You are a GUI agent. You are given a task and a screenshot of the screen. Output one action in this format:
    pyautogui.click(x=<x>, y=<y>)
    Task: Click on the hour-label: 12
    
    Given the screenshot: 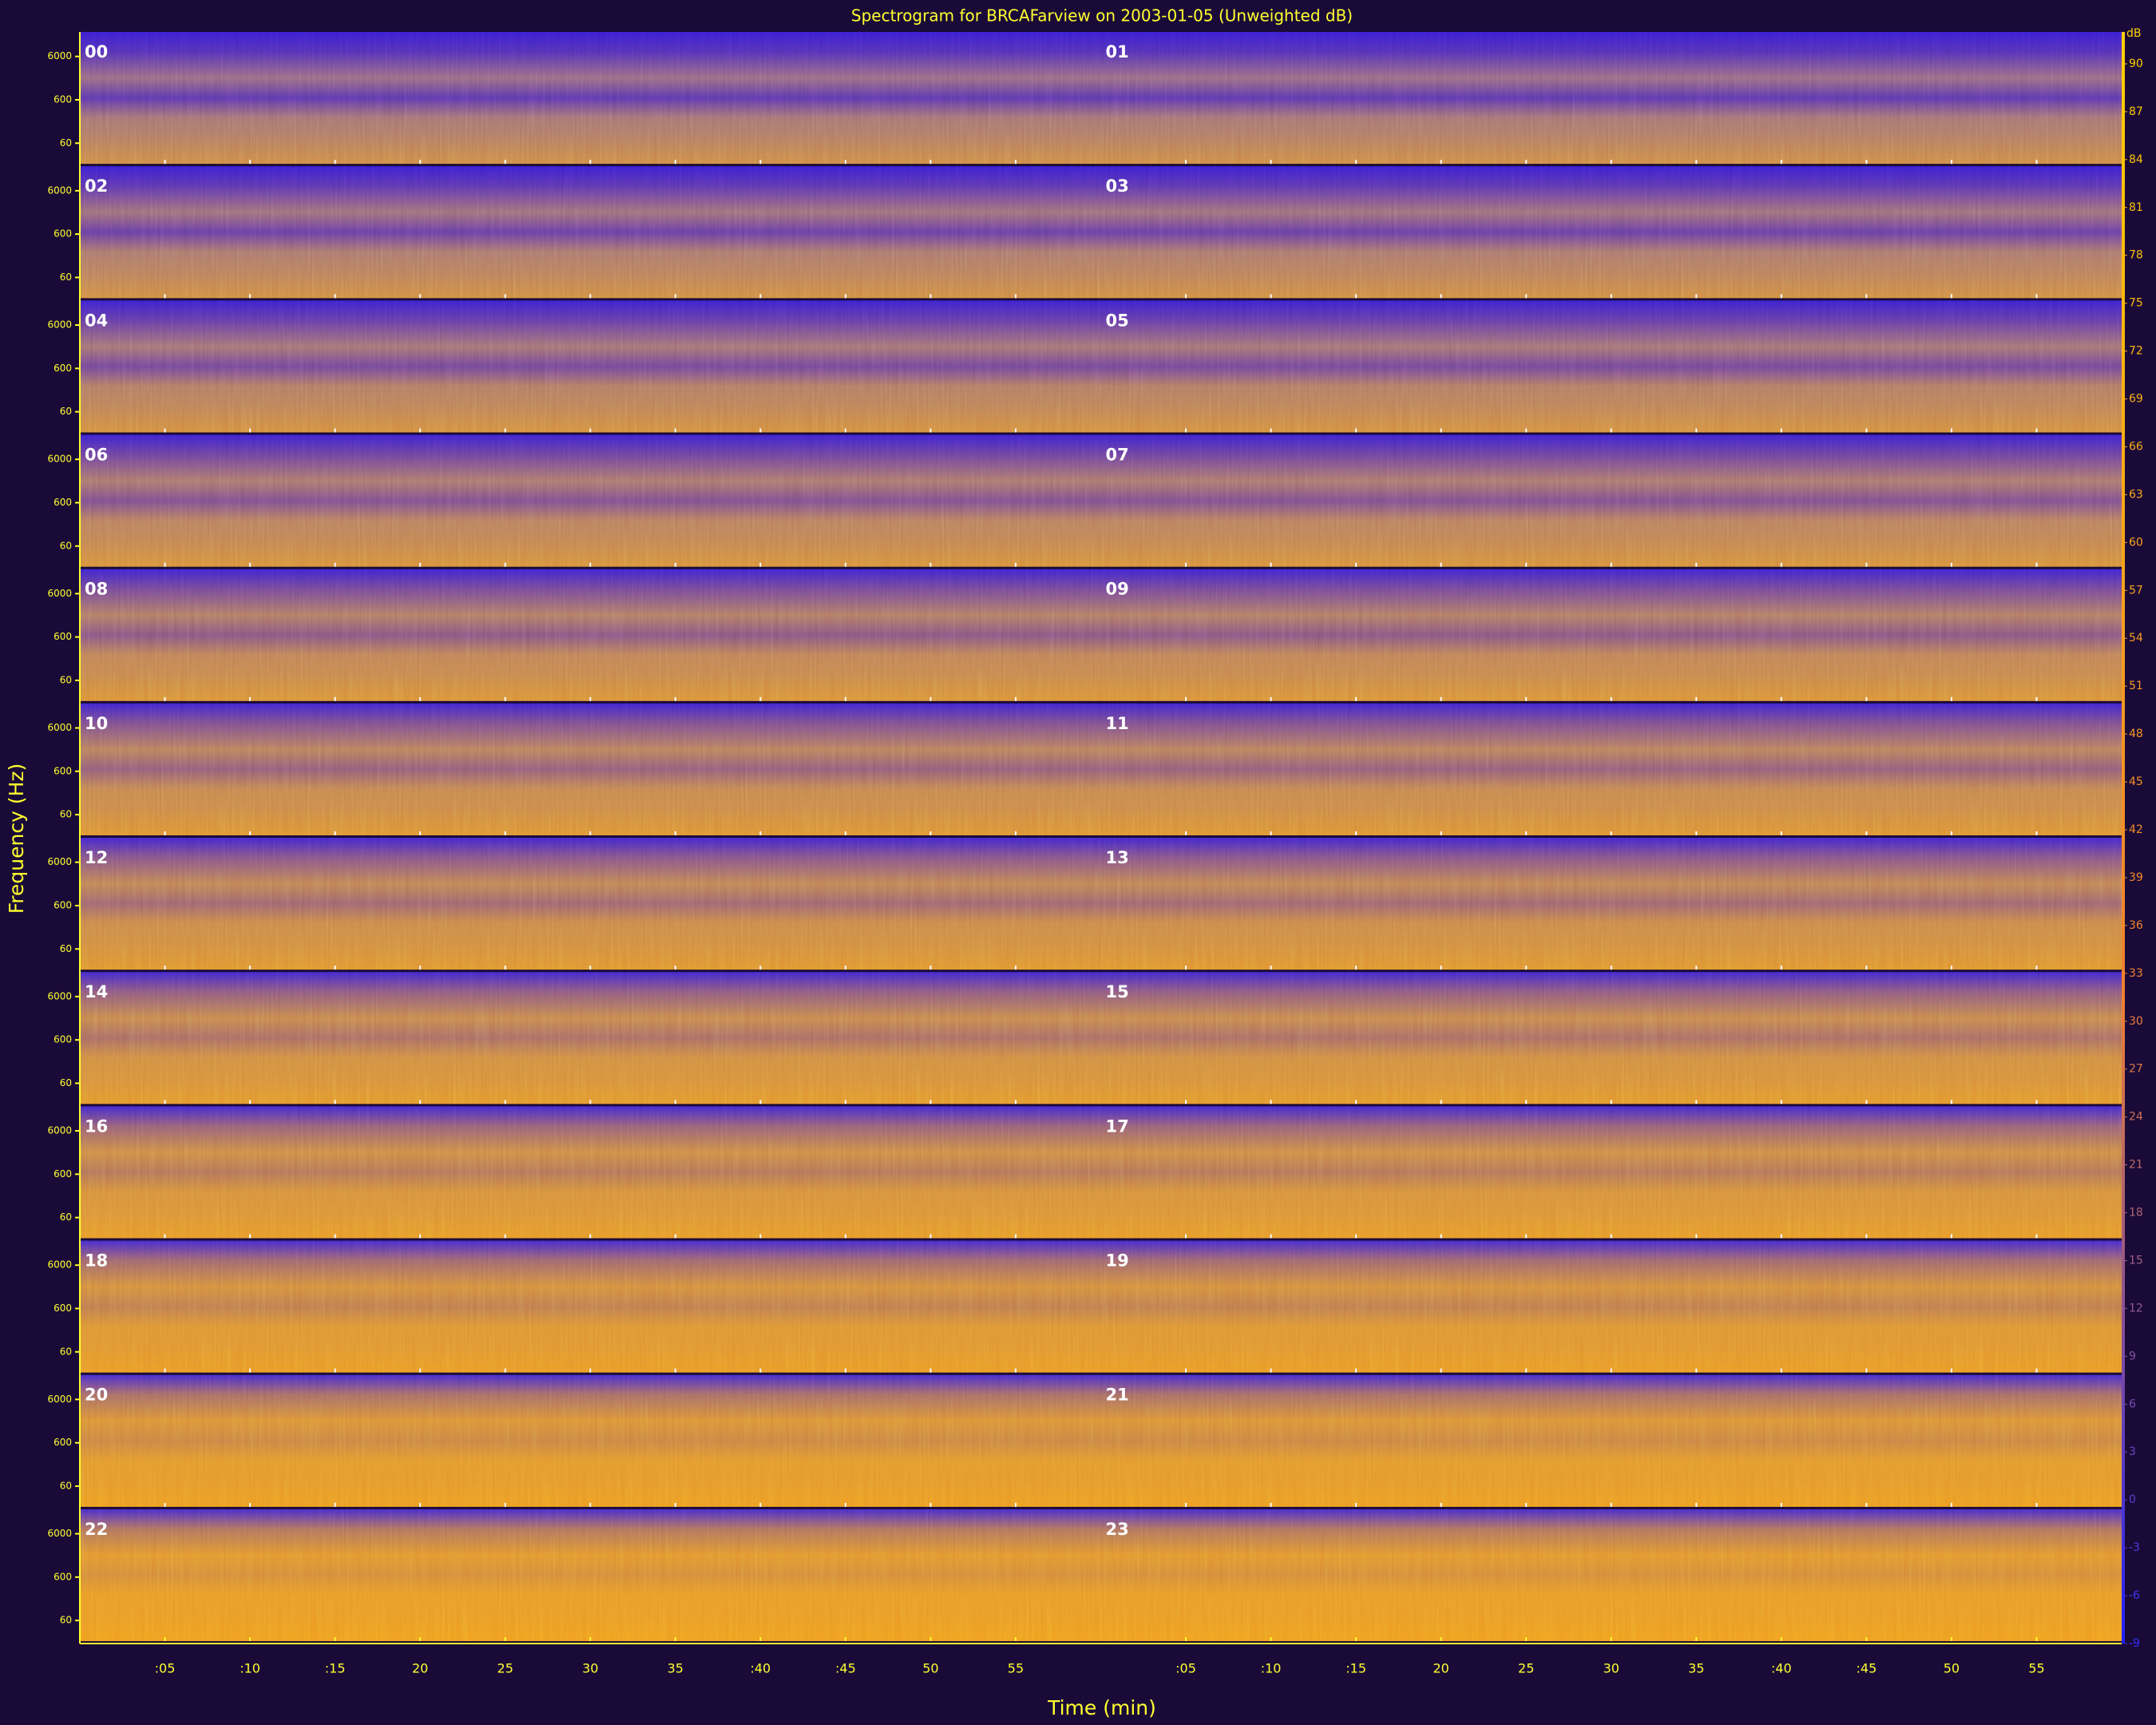 What is the action you would take?
    pyautogui.click(x=96, y=858)
    